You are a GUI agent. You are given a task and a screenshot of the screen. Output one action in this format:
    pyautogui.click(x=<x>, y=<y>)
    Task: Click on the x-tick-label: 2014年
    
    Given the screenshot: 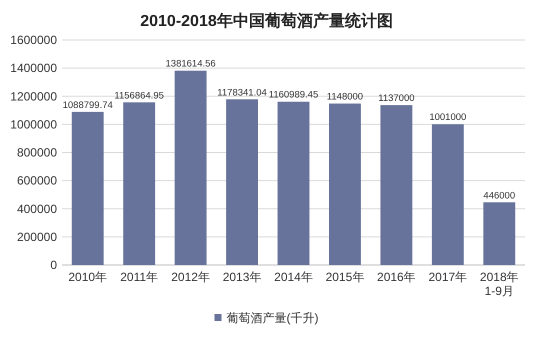 What is the action you would take?
    pyautogui.click(x=293, y=277)
    